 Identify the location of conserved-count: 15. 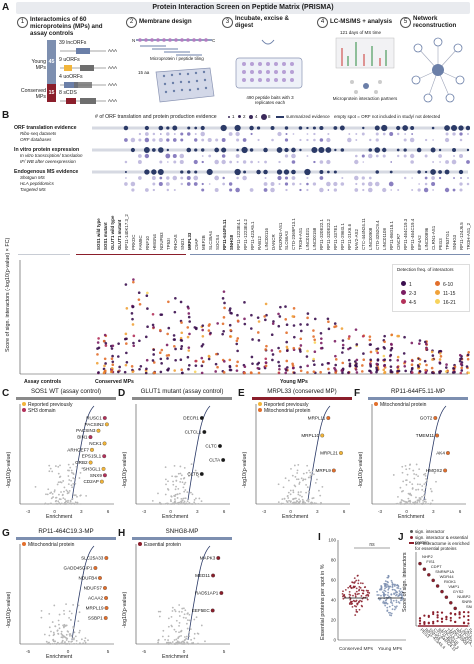
(51, 93).